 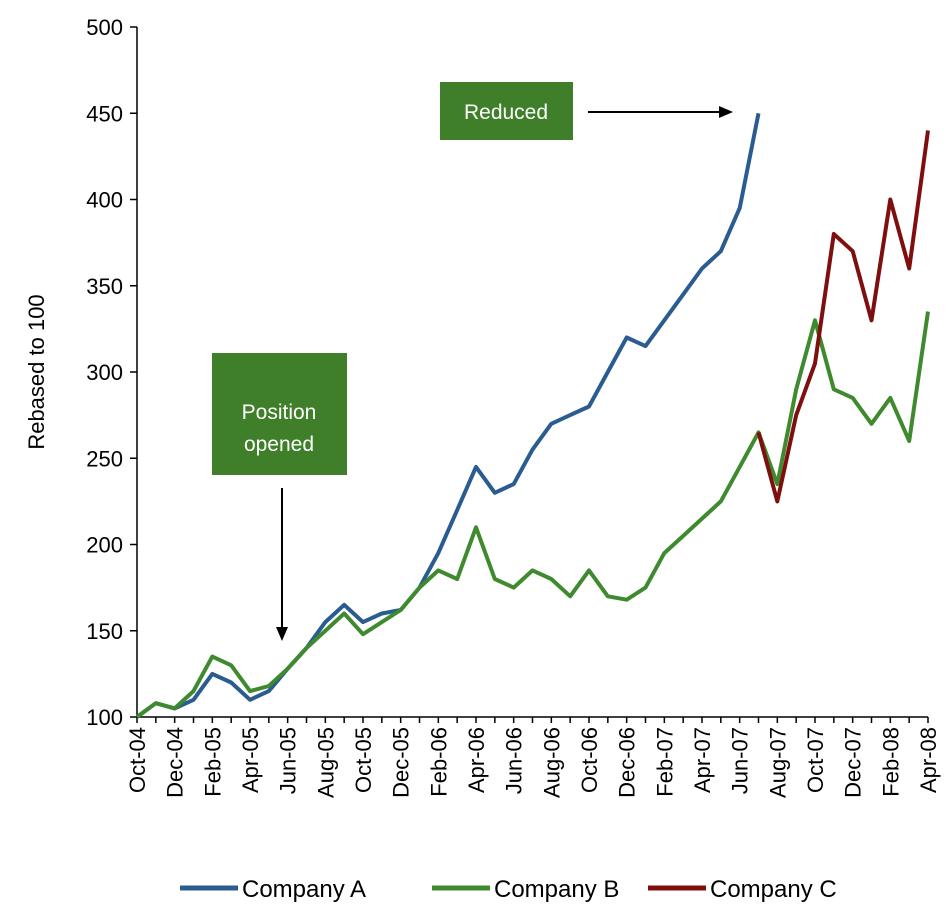 What do you see at coordinates (288, 760) in the screenshot?
I see `x-tick-label: Jun-05` at bounding box center [288, 760].